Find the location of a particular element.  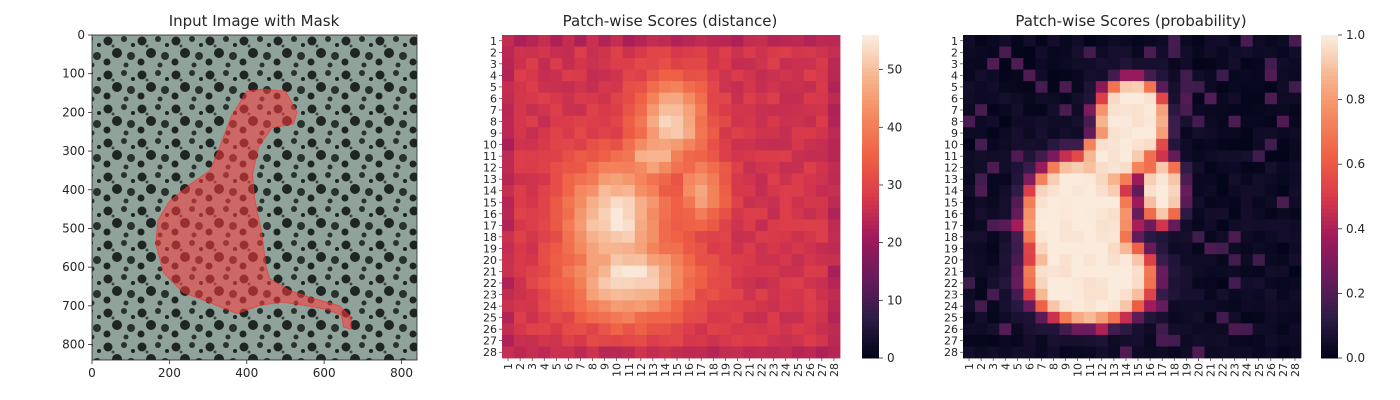

heatmap-ytick-label: 19 is located at coordinates (951, 248).